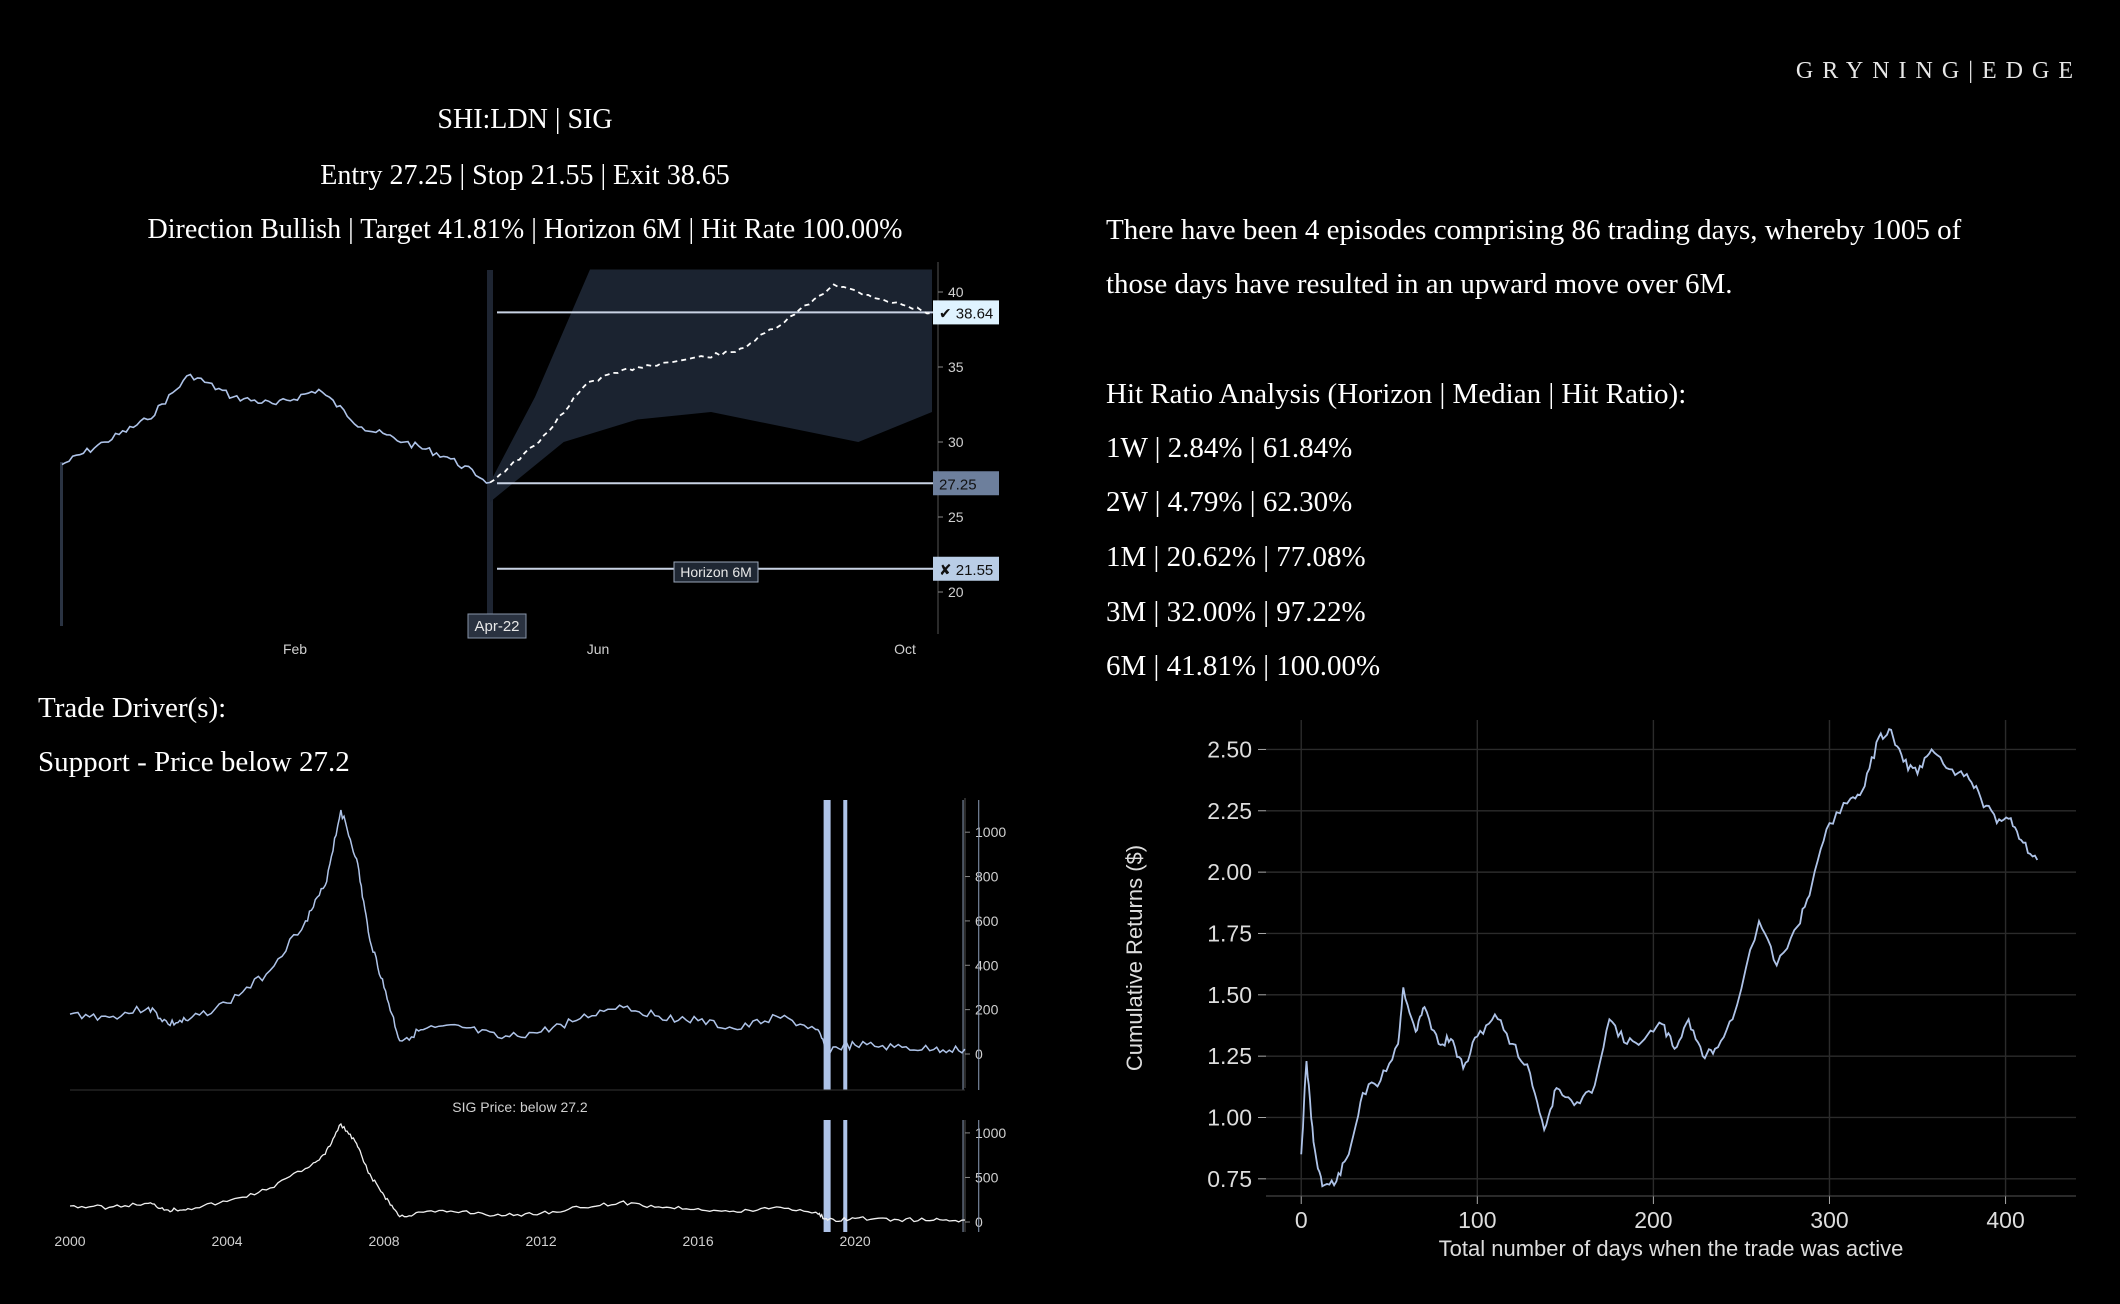  What do you see at coordinates (1477, 1220) in the screenshot?
I see `x-tick-label: 100` at bounding box center [1477, 1220].